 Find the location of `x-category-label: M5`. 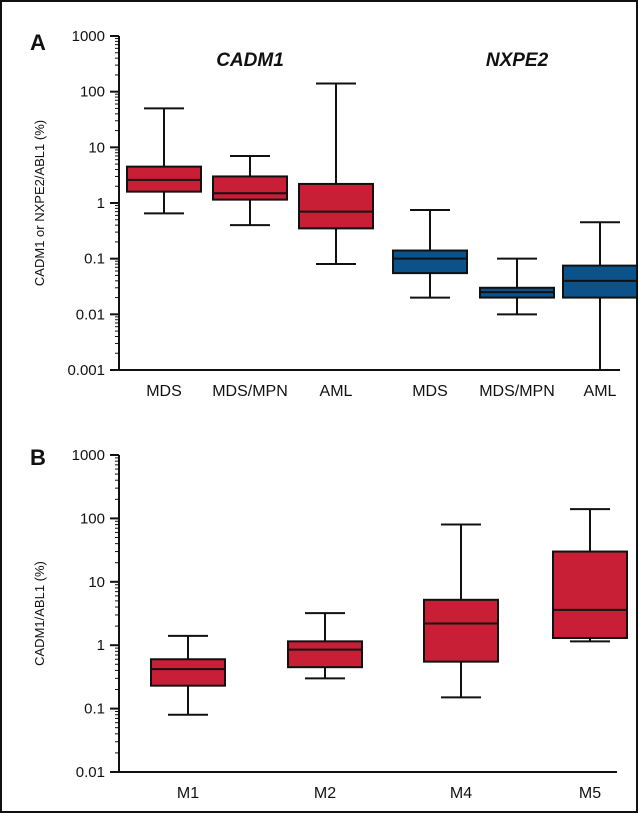

x-category-label: M5 is located at coordinates (590, 793).